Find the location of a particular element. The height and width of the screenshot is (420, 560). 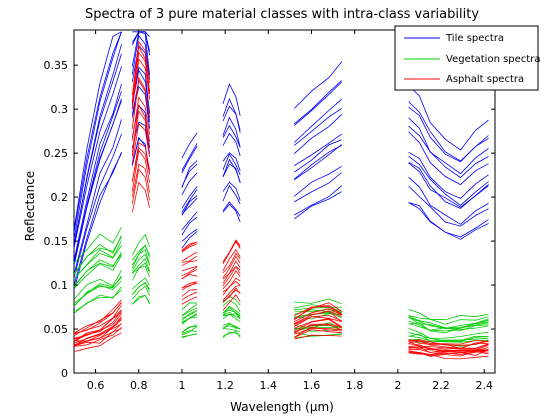

y-axis-title: Reflectance is located at coordinates (30, 206).